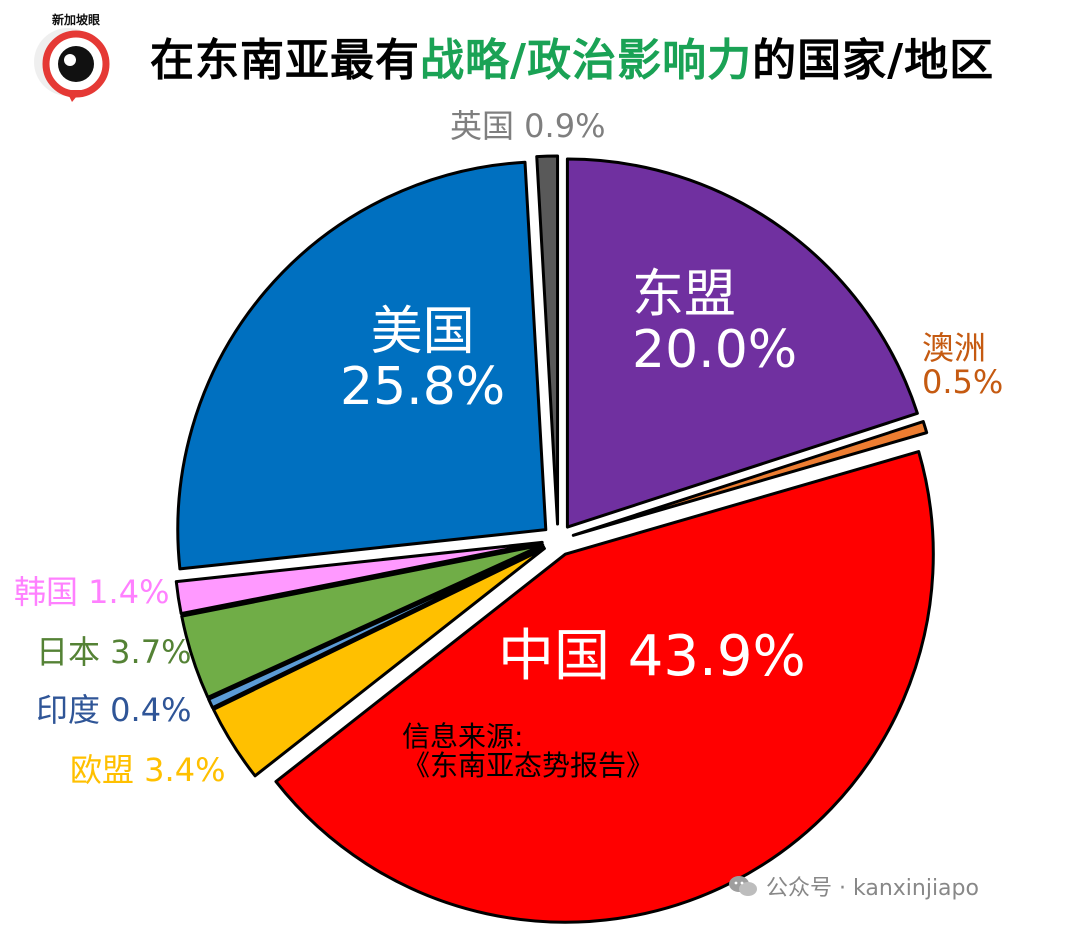  What do you see at coordinates (423, 386) in the screenshot?
I see `label-usa-pct: 25.8%` at bounding box center [423, 386].